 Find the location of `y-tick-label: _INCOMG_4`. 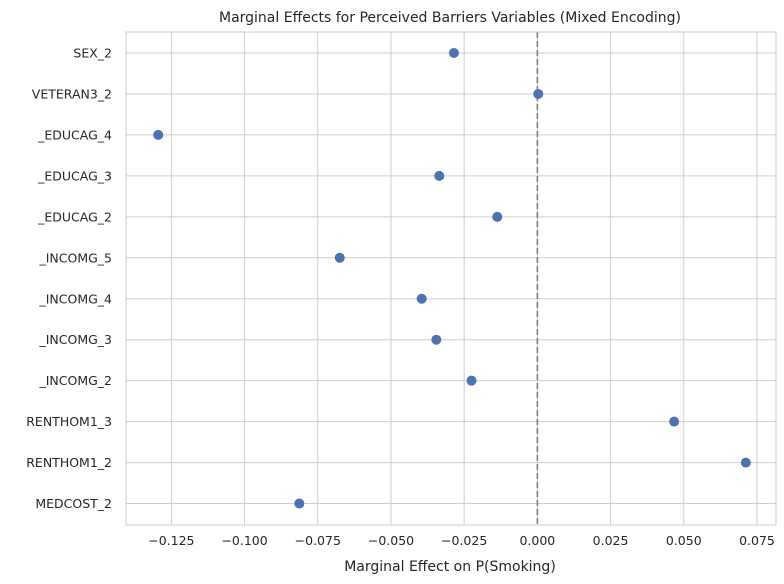

y-tick-label: _INCOMG_4 is located at coordinates (75, 298).